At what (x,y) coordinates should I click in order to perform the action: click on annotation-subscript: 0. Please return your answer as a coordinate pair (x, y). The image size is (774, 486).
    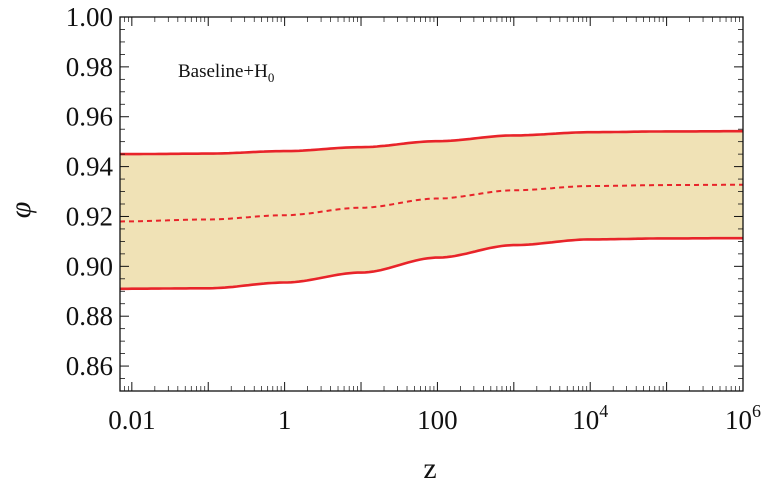
    Looking at the image, I should click on (271, 77).